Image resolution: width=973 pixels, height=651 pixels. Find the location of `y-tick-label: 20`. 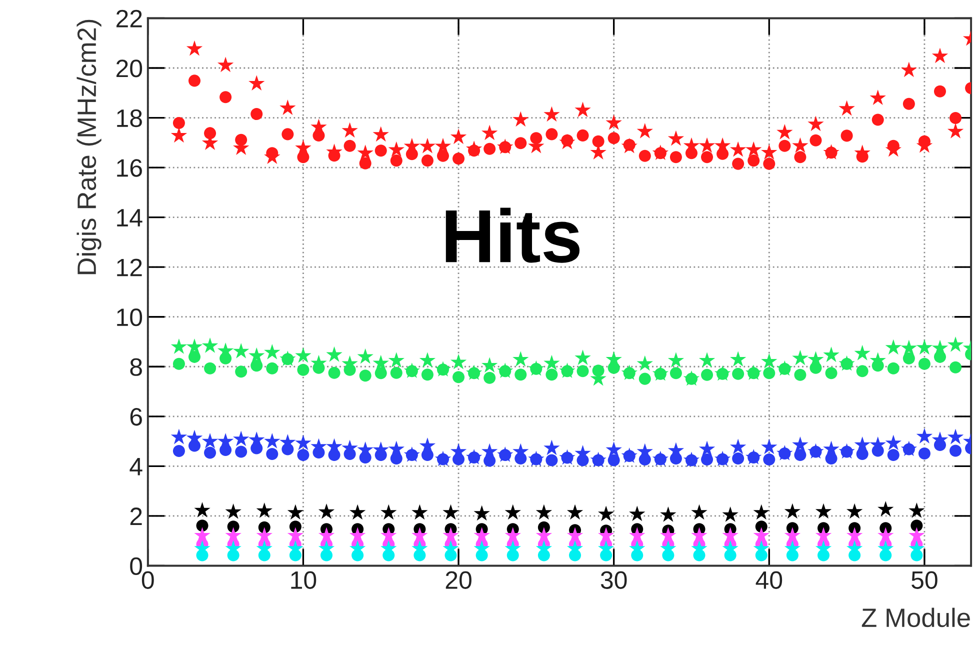

y-tick-label: 20 is located at coordinates (129, 69).